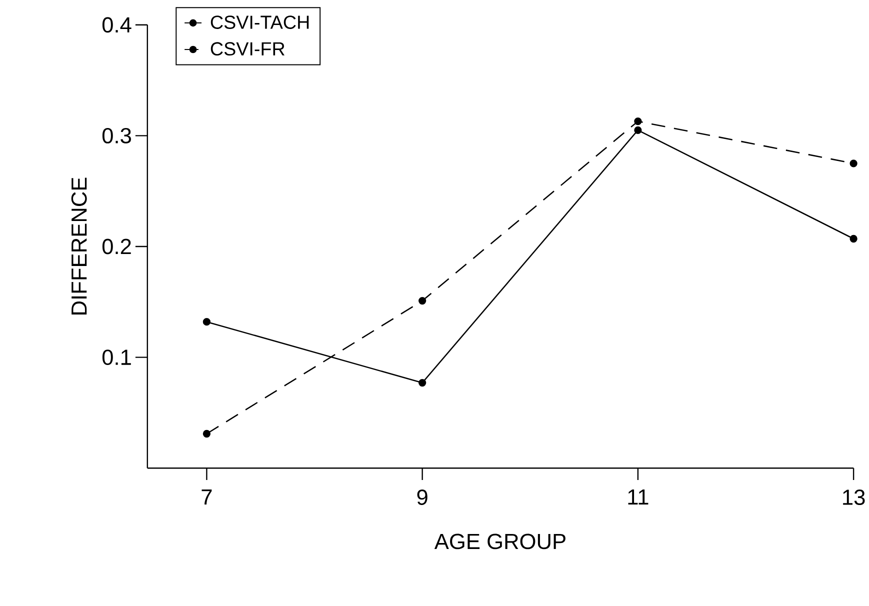 Image resolution: width=869 pixels, height=606 pixels. I want to click on x-tick-label: 7, so click(207, 497).